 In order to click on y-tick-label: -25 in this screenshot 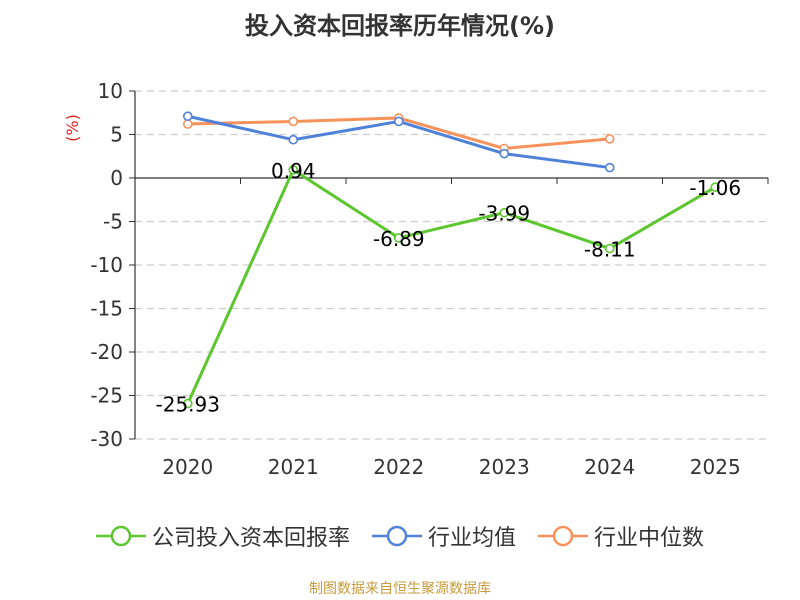, I will do `click(106, 396)`.